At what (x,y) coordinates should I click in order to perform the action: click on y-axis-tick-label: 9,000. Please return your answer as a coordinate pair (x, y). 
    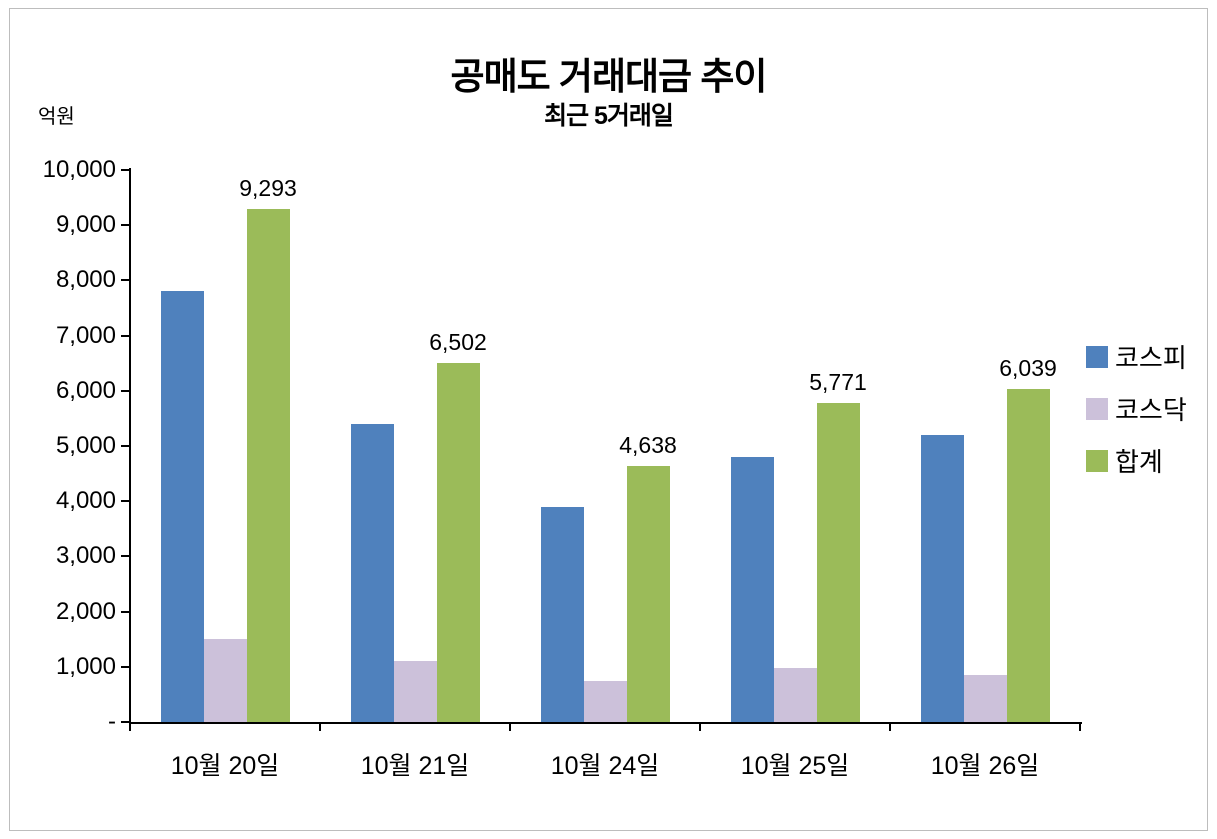
    Looking at the image, I should click on (85, 225).